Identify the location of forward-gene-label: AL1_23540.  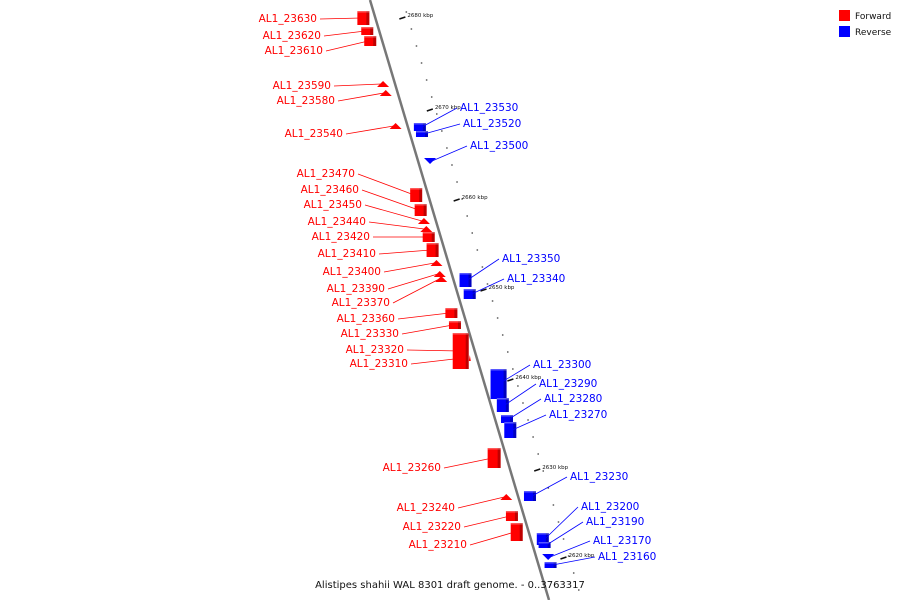
(314, 134).